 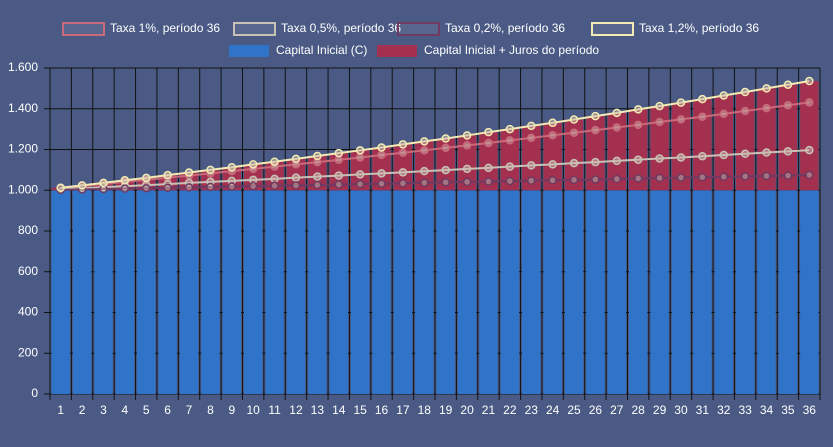 What do you see at coordinates (745, 410) in the screenshot?
I see `x-tick-label: 33` at bounding box center [745, 410].